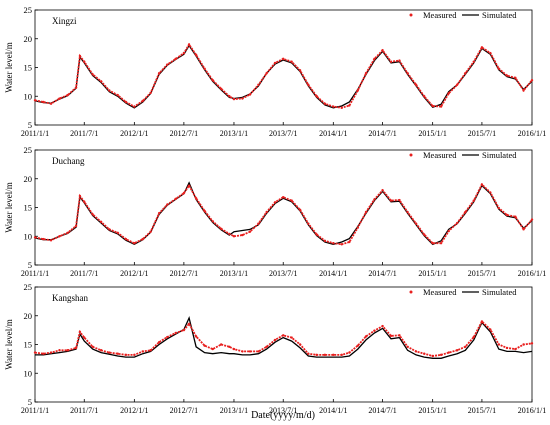 This screenshot has height=425, width=550. What do you see at coordinates (283, 75) in the screenshot?
I see `measured-series-trace` at bounding box center [283, 75].